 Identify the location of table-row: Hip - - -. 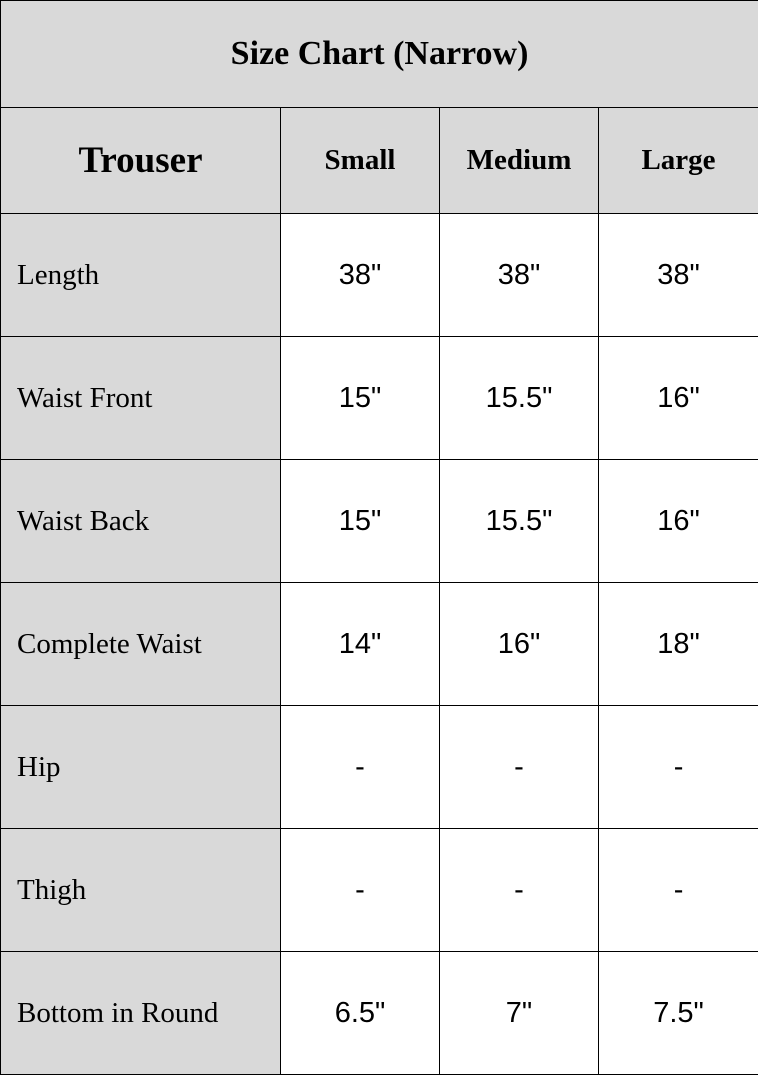
(379, 767).